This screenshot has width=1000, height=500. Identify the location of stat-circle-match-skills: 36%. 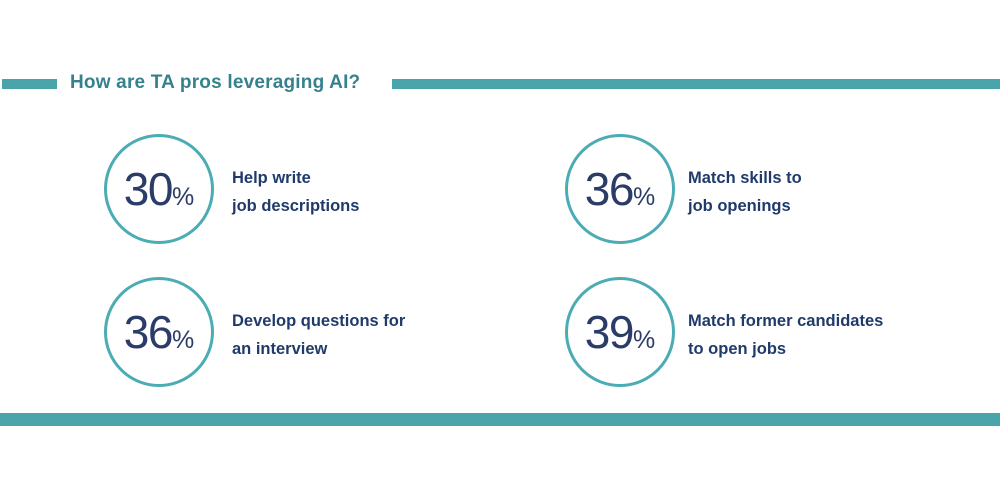
(620, 189).